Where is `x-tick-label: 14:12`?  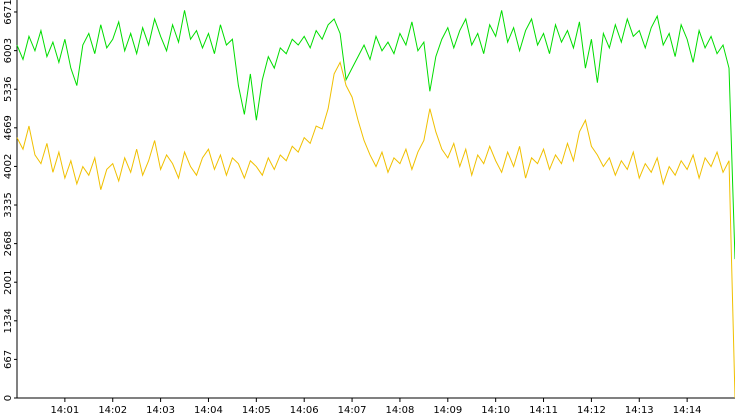
x-tick-label: 14:12 is located at coordinates (591, 410).